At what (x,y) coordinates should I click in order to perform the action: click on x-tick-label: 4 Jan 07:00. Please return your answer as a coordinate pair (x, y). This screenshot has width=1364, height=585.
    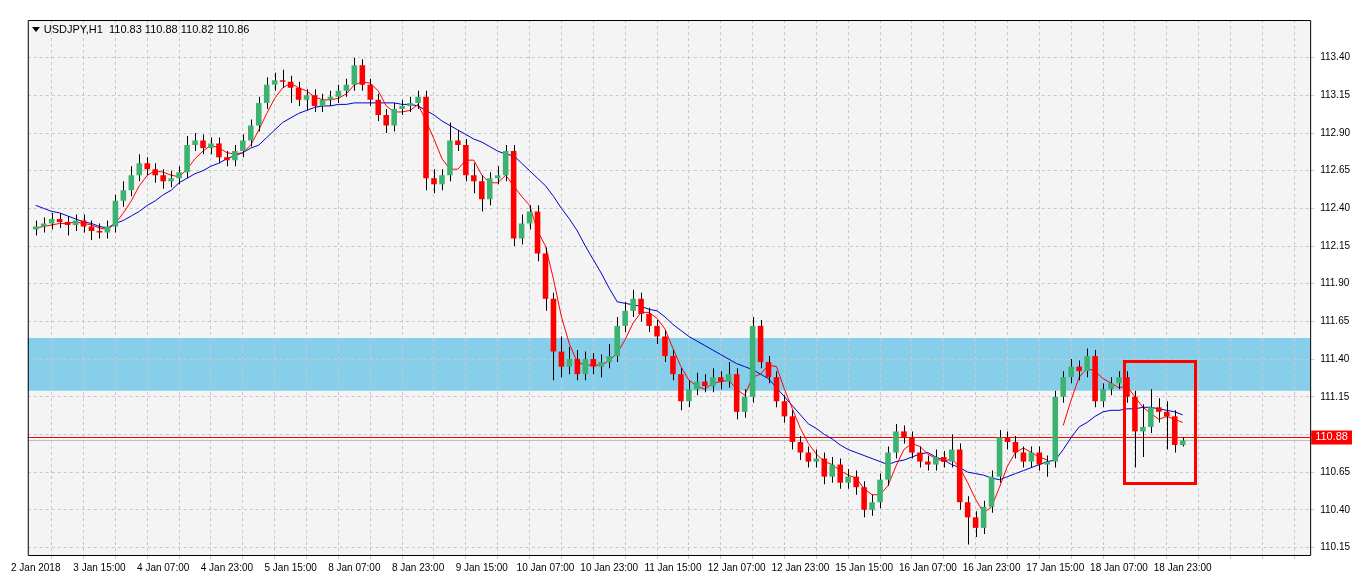
    Looking at the image, I should click on (163, 567).